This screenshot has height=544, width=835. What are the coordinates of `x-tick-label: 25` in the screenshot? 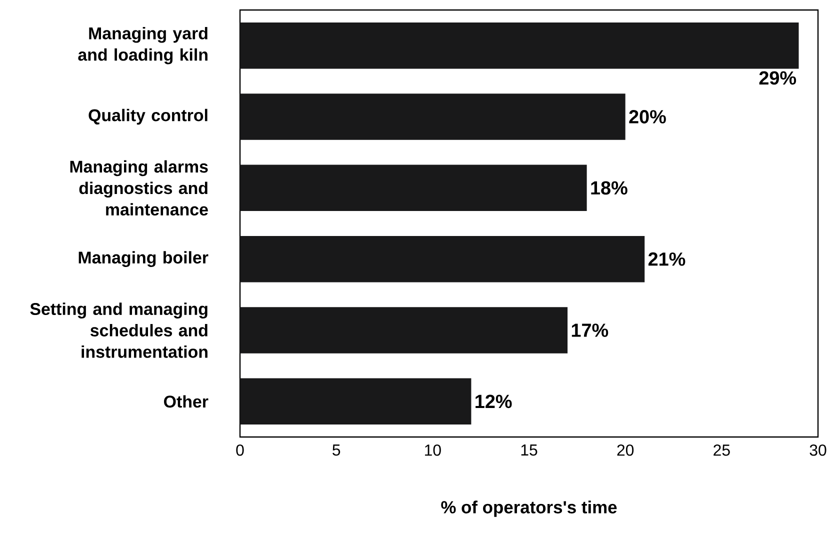 It's located at (722, 450).